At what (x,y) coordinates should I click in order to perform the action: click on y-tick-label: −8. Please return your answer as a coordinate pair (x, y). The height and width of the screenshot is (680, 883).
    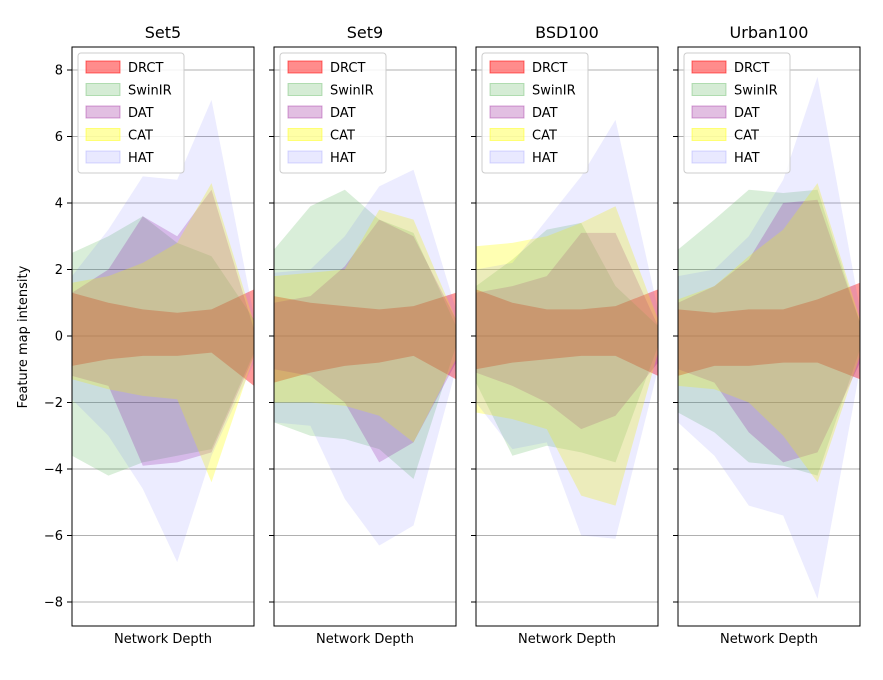
    Looking at the image, I should click on (53, 603).